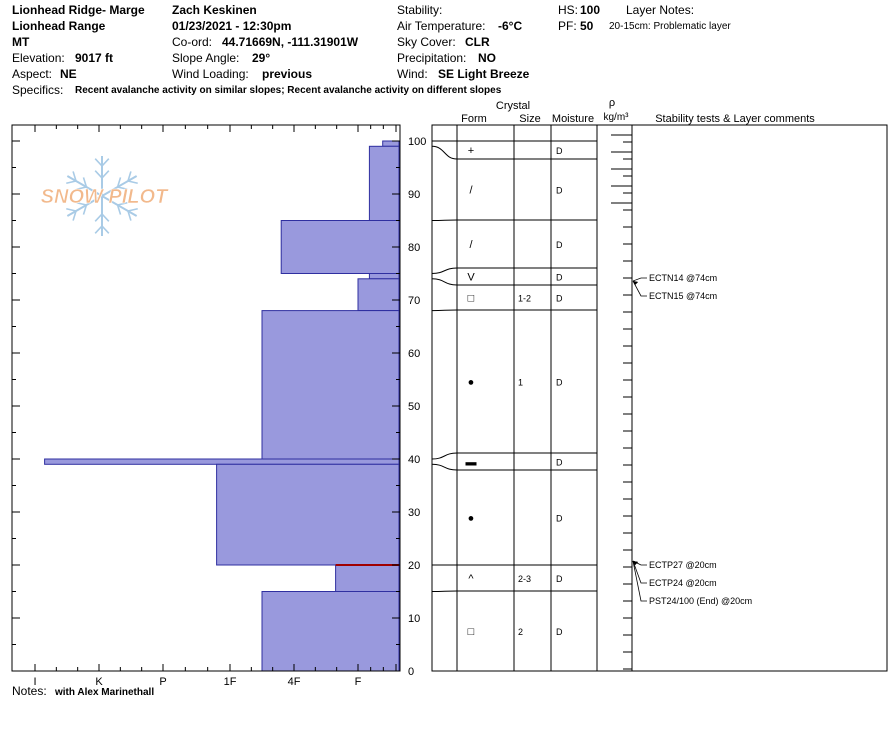 The height and width of the screenshot is (750, 888). I want to click on form-header: Form, so click(474, 119).